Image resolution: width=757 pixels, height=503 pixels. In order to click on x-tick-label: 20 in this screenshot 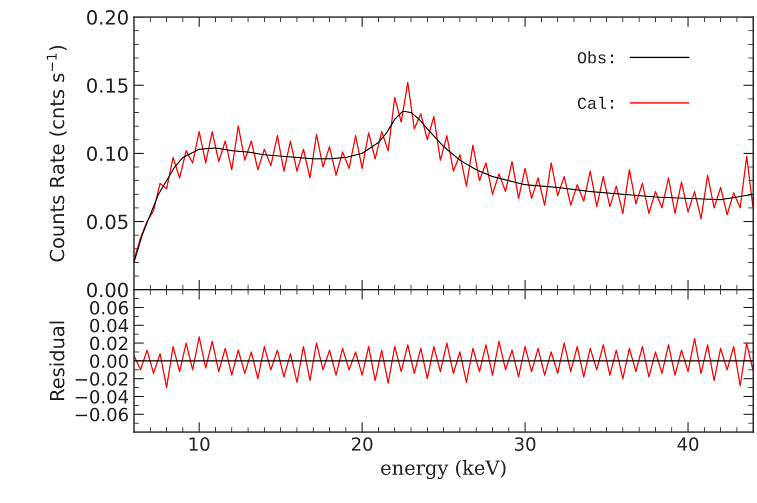, I will do `click(362, 444)`.